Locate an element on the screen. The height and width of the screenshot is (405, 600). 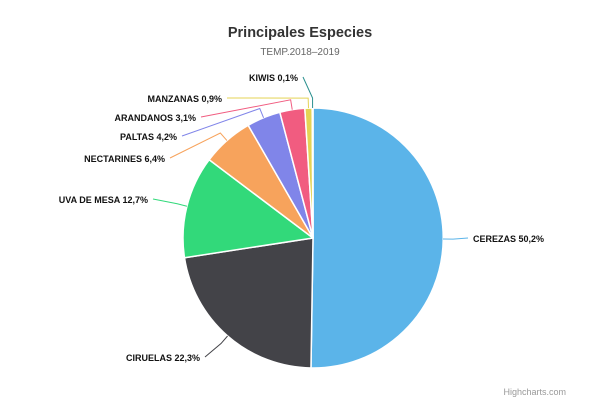
data-label-manzanas: MANZANAS 0,9% is located at coordinates (184, 99).